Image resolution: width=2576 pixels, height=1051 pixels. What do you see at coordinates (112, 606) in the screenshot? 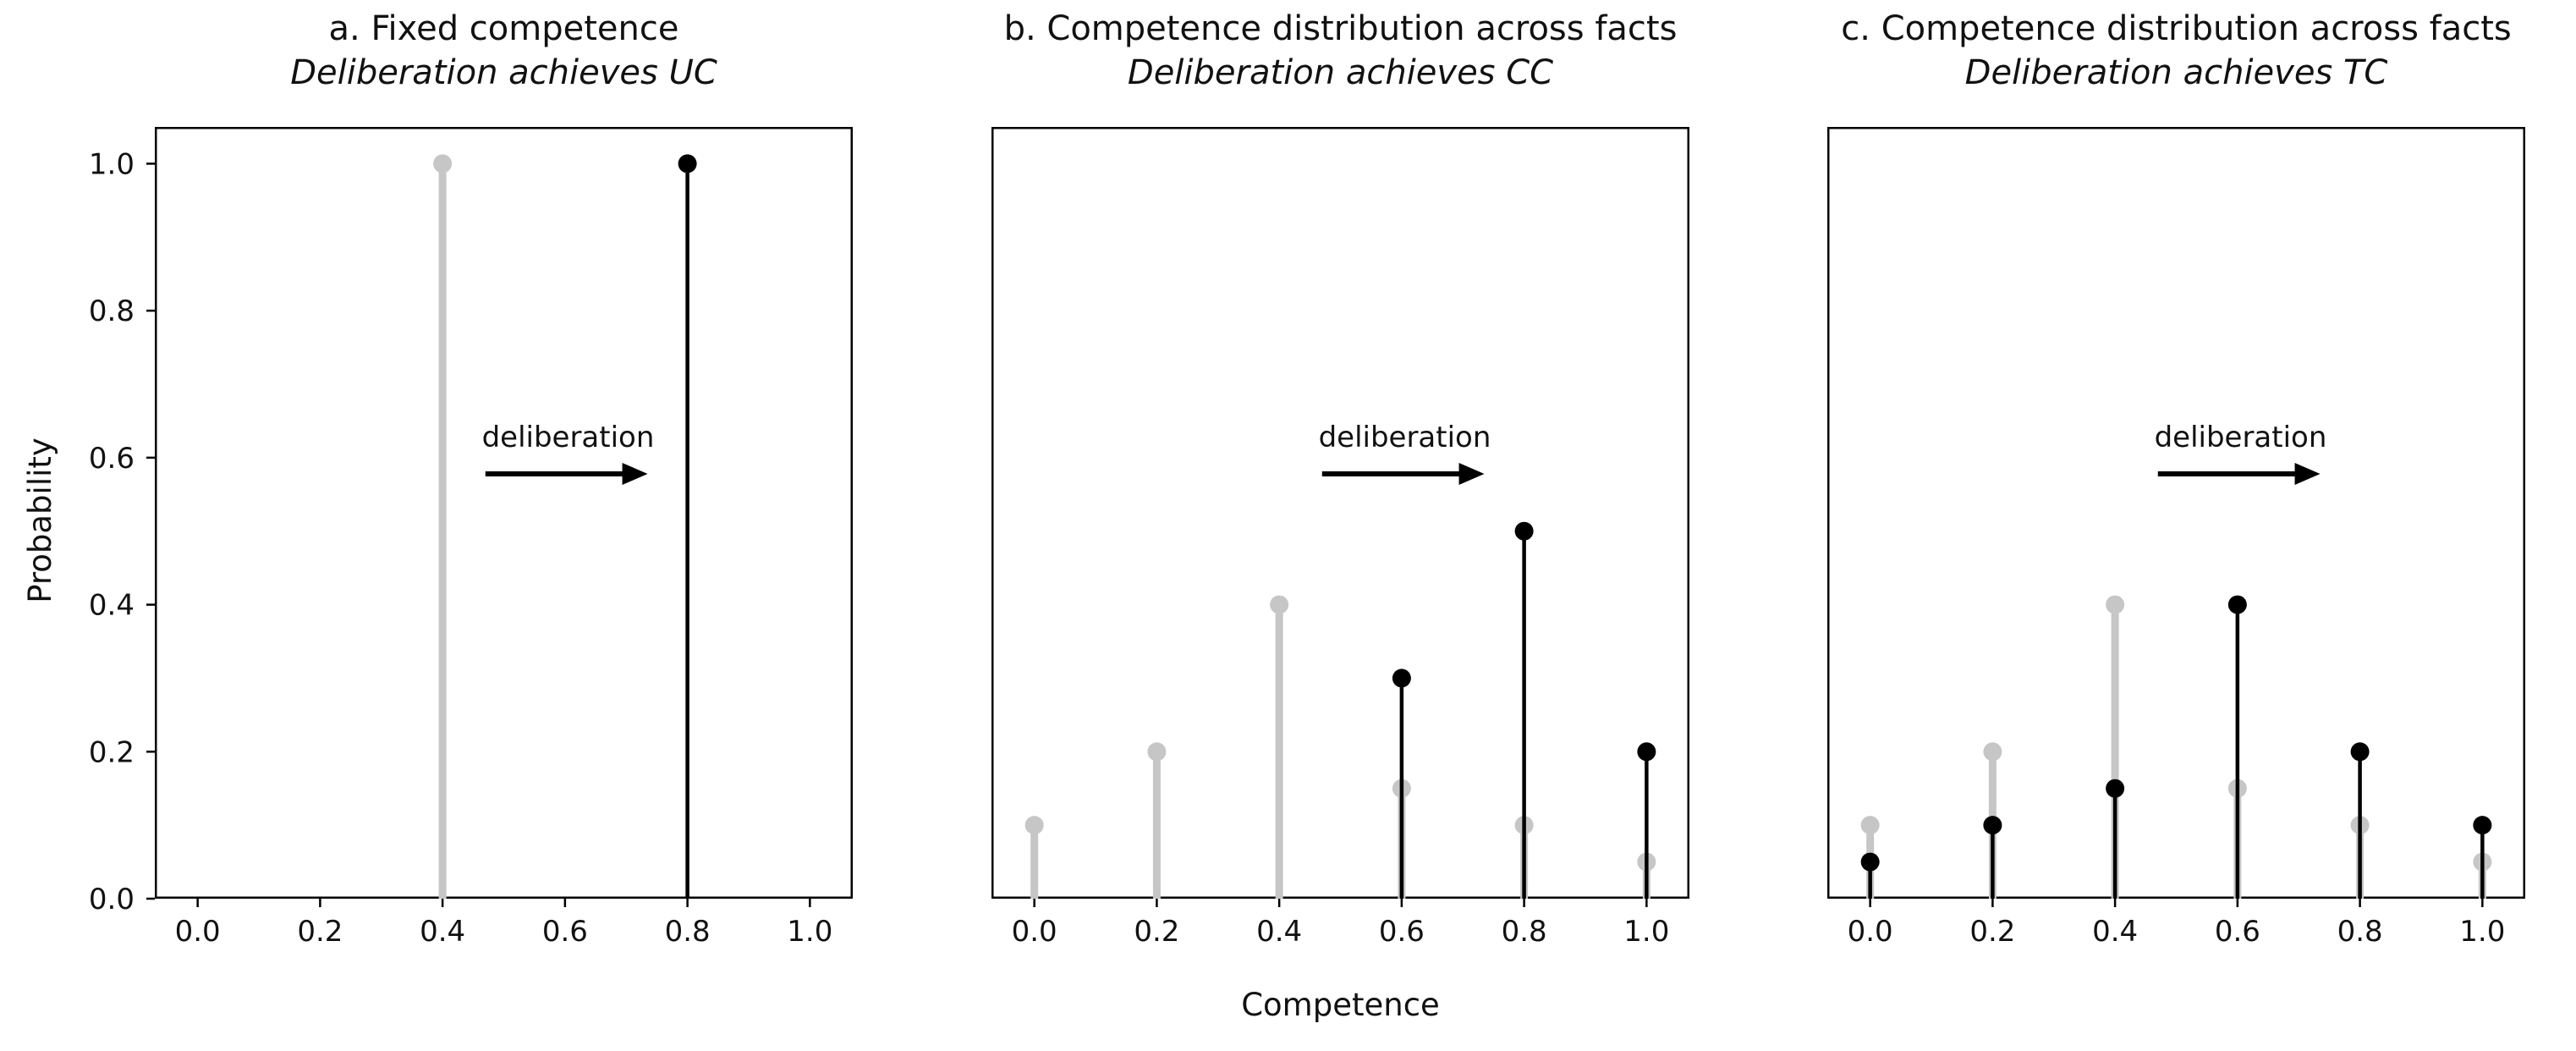
I see `y-tick-label: 0.4` at bounding box center [112, 606].